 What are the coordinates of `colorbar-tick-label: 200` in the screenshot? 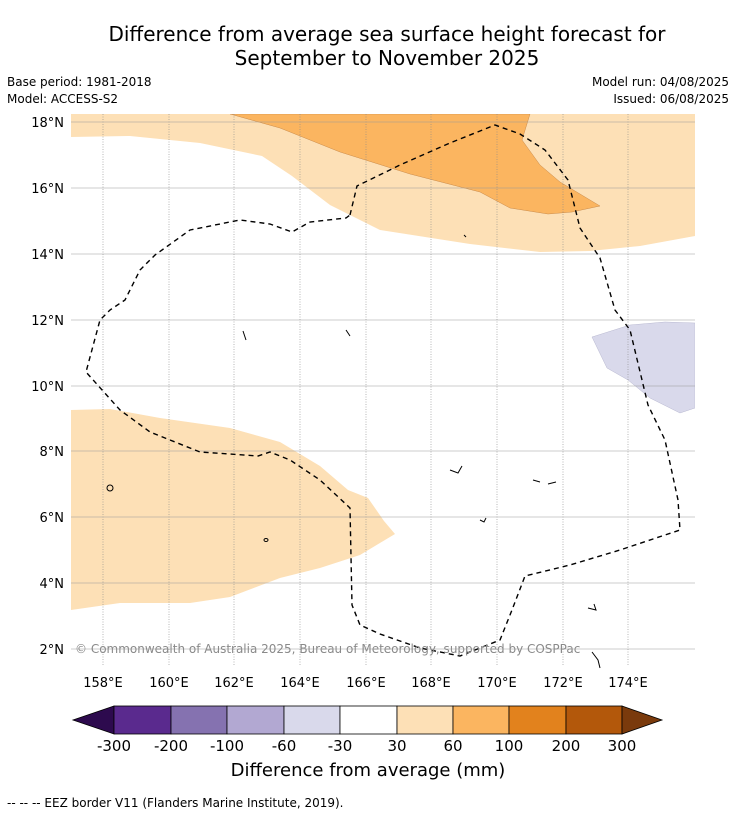 It's located at (566, 746).